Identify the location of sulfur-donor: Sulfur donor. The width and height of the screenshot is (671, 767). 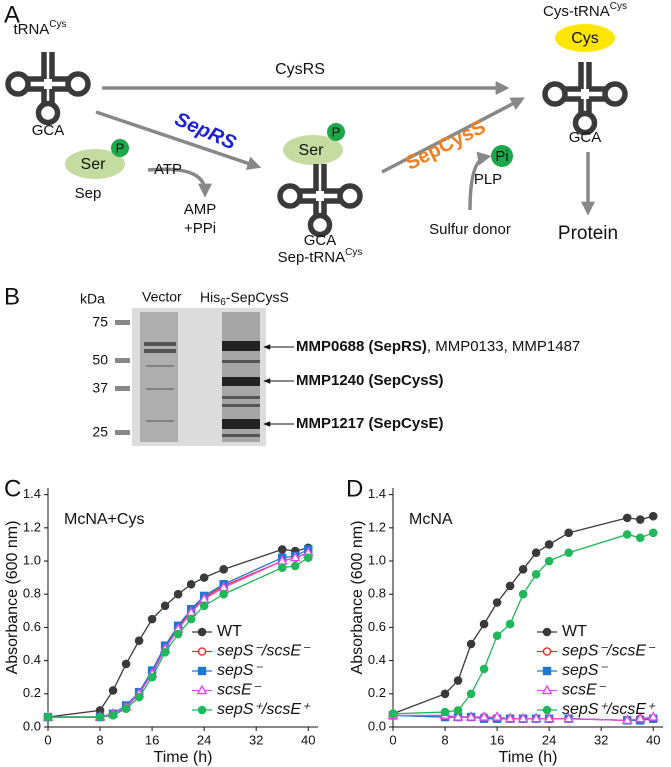
(470, 229).